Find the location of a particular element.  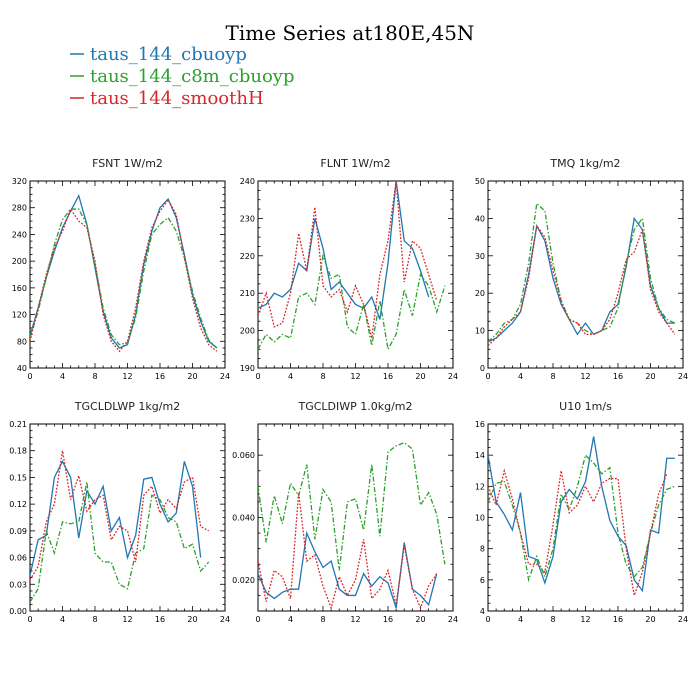

panel-2-frame is located at coordinates (355, 274).